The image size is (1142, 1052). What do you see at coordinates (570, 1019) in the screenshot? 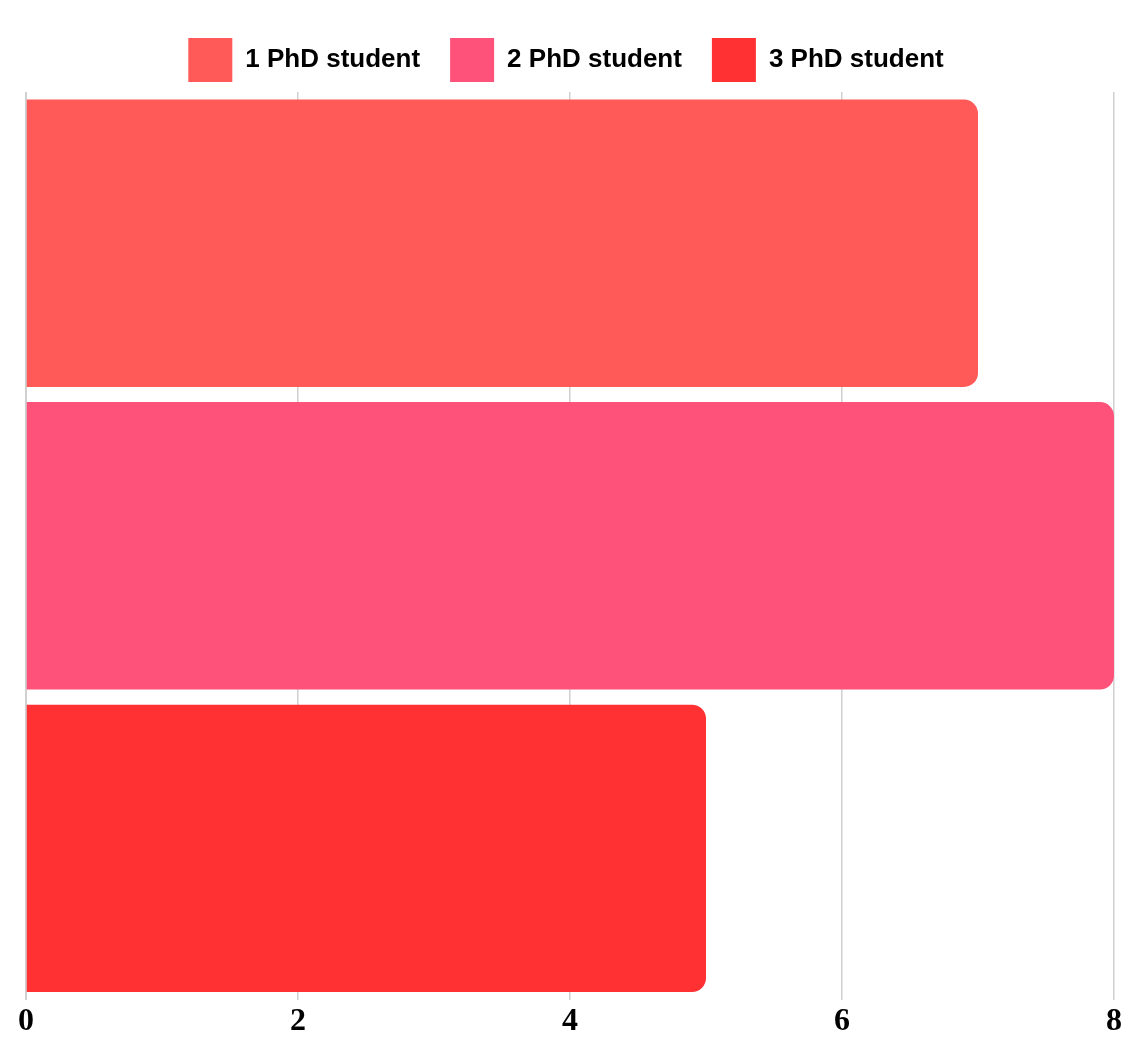
I see `x-tick-label: 4` at bounding box center [570, 1019].